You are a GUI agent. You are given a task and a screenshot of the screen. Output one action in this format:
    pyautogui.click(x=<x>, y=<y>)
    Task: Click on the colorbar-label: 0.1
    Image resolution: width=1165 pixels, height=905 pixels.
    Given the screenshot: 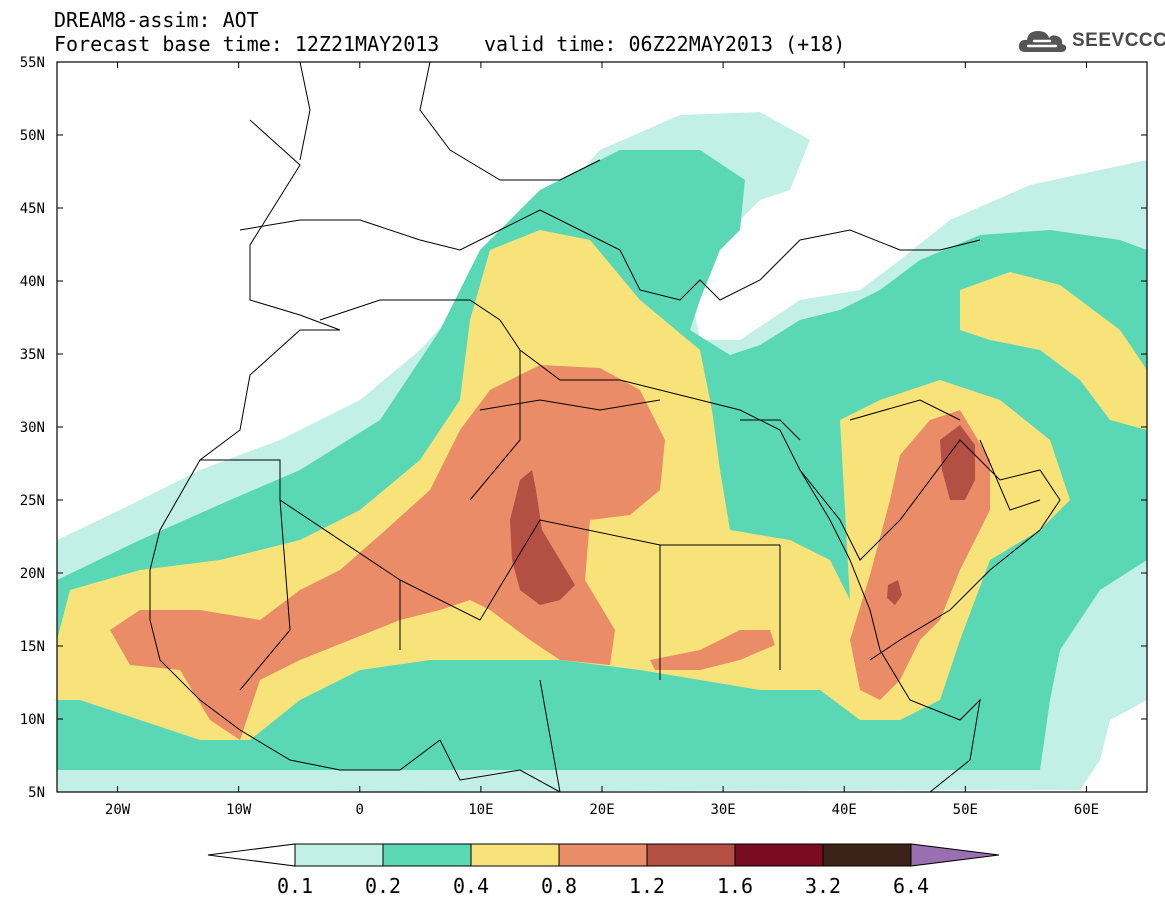 What is the action you would take?
    pyautogui.click(x=295, y=886)
    